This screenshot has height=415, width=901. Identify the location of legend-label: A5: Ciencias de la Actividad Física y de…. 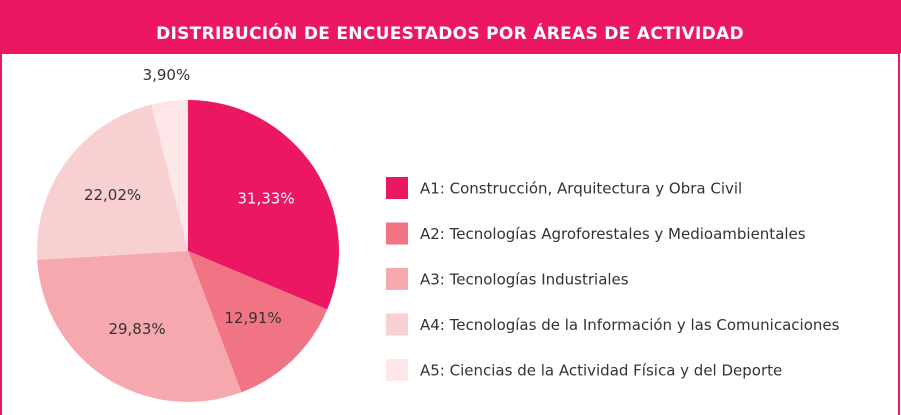
(601, 371).